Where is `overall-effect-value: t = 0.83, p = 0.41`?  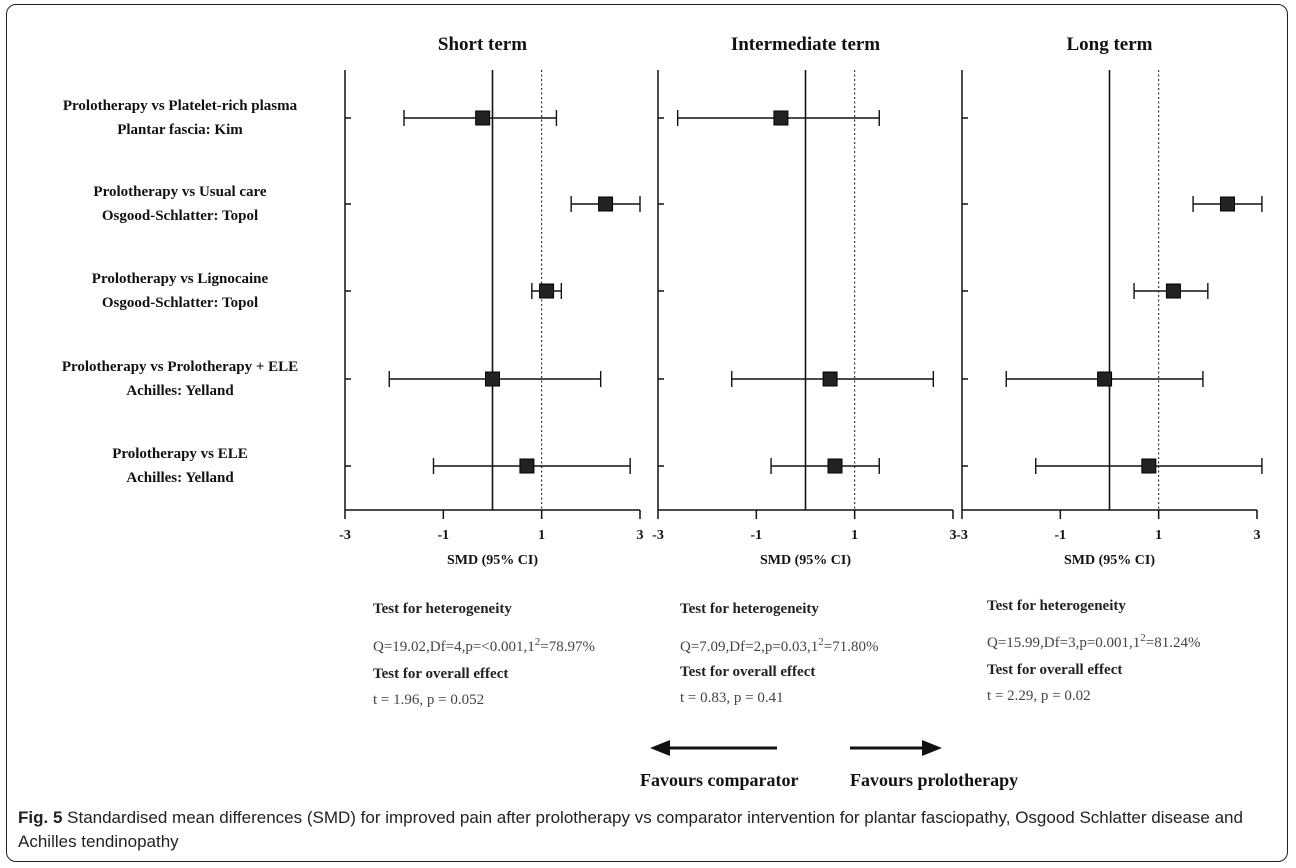
overall-effect-value: t = 0.83, p = 0.41 is located at coordinates (732, 698).